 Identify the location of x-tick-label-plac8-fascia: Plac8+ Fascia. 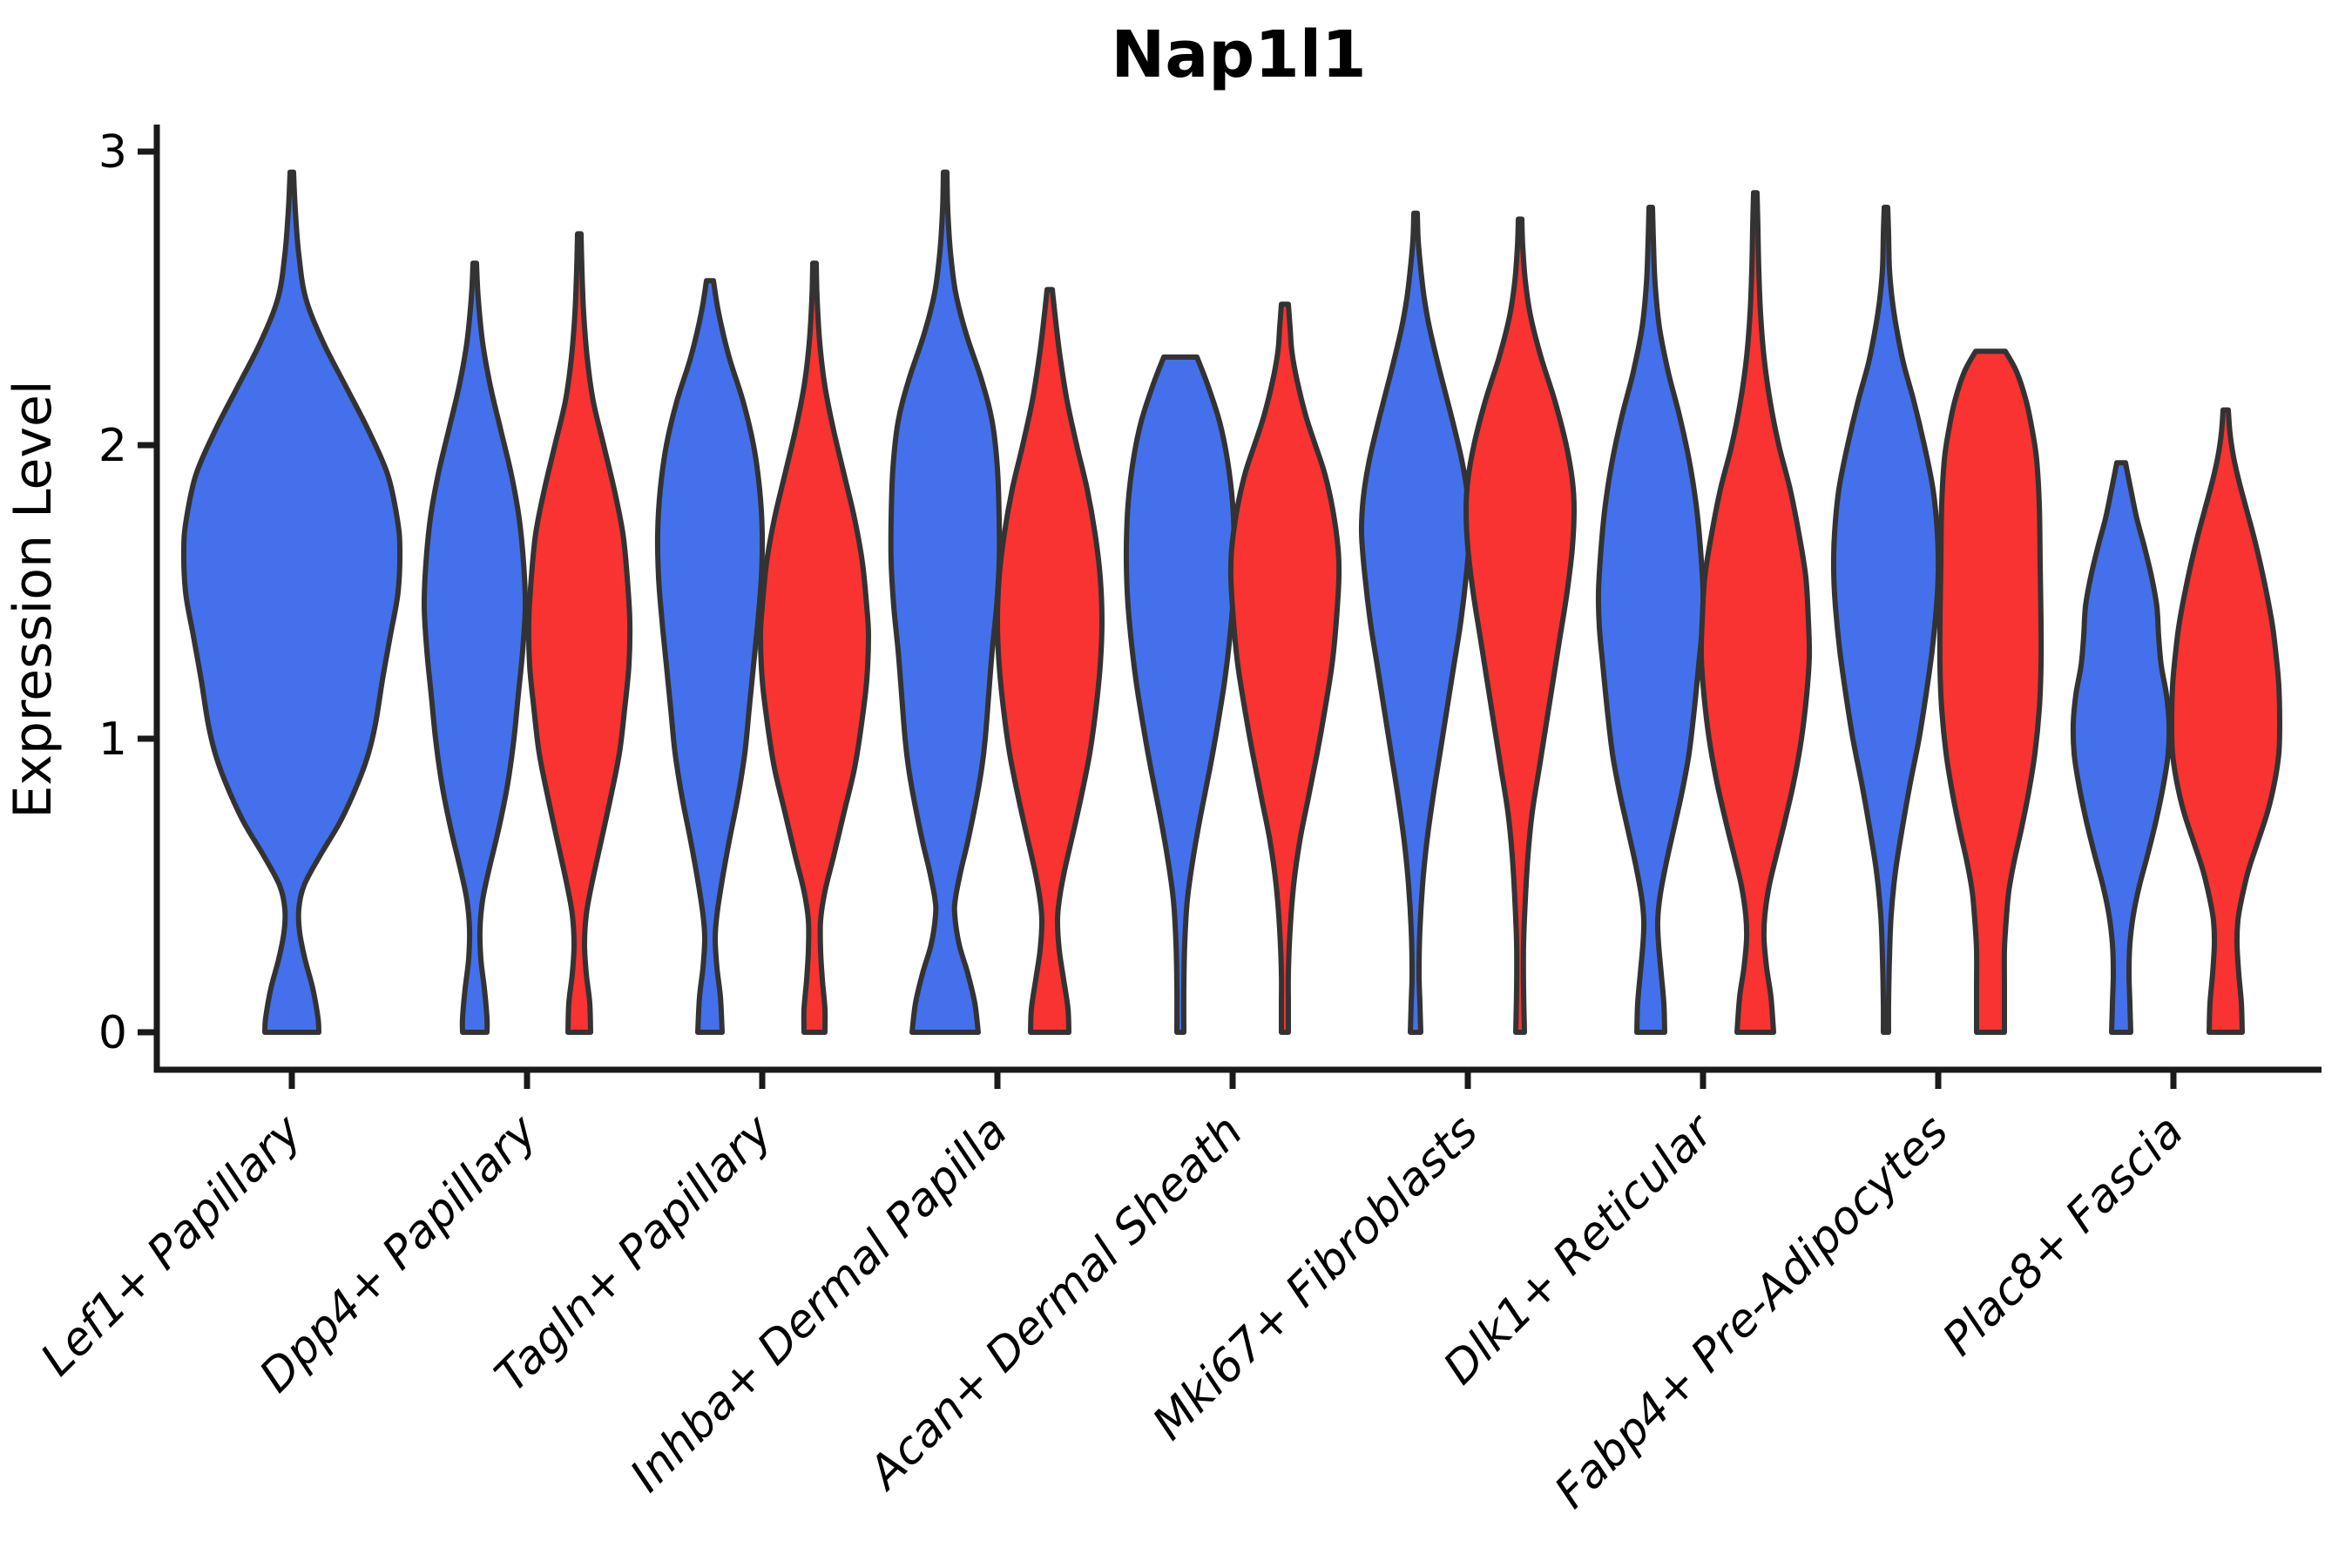
(2063, 1235).